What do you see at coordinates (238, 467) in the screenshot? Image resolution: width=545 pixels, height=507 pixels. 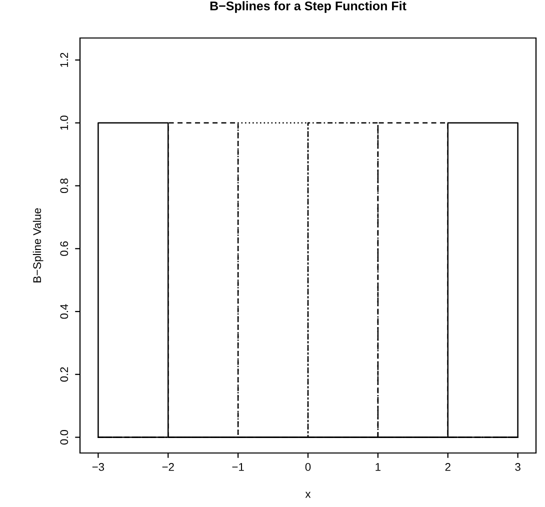 I see `x-tick-label: −1` at bounding box center [238, 467].